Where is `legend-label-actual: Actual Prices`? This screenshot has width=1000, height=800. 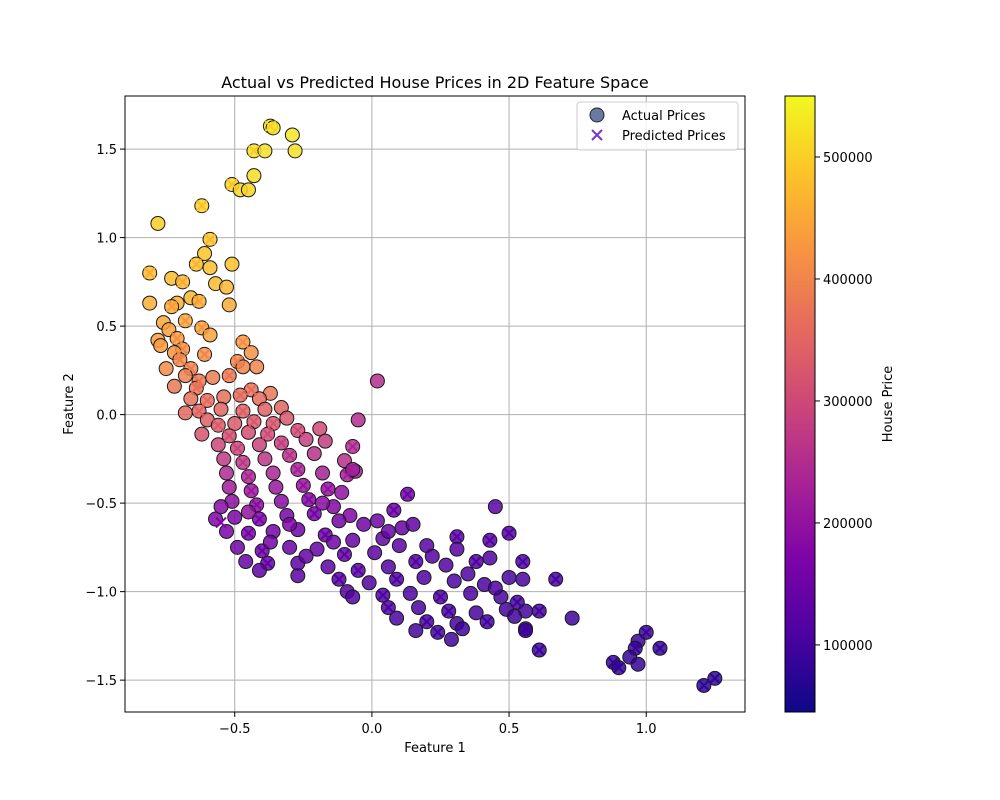
legend-label-actual: Actual Prices is located at coordinates (664, 116).